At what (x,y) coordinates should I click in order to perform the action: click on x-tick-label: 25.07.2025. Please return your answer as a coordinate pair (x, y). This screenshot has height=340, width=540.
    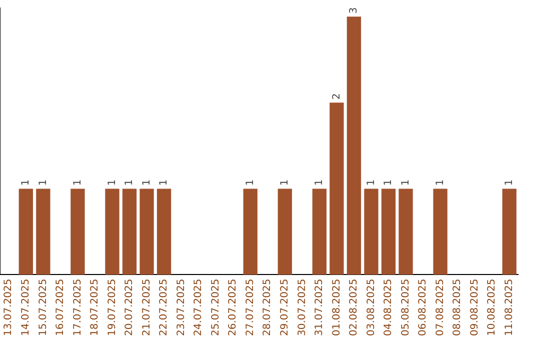
    Looking at the image, I should click on (216, 307).